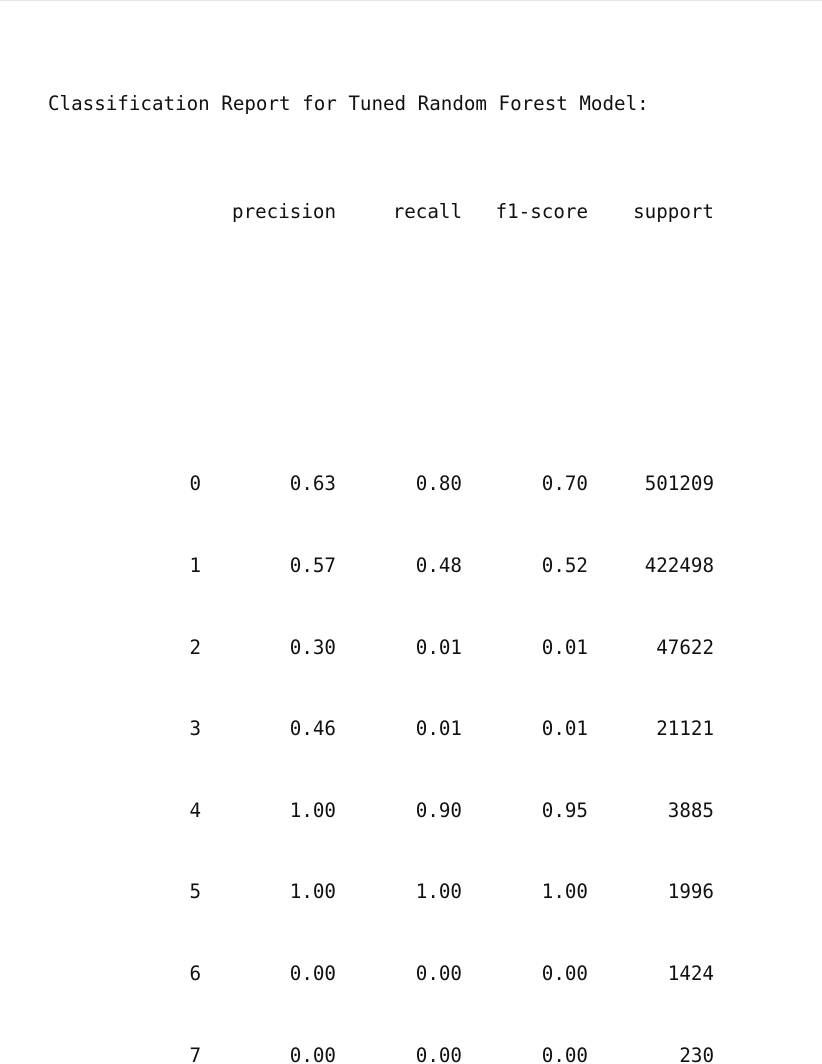  What do you see at coordinates (438, 484) in the screenshot?
I see `row-recall: 0.80` at bounding box center [438, 484].